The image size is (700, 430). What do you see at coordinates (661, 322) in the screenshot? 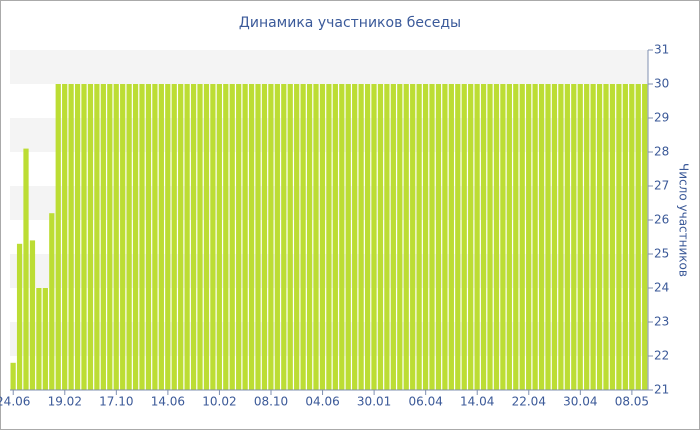
I see `y-tick-label: 23` at bounding box center [661, 322].